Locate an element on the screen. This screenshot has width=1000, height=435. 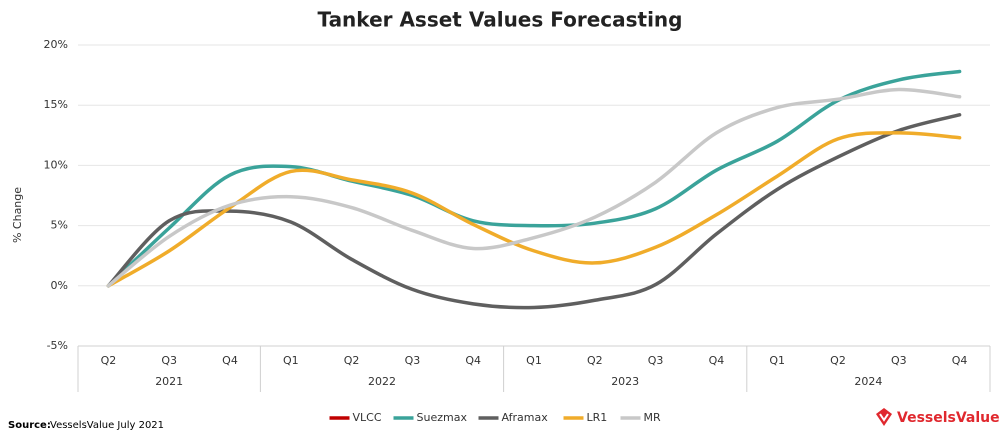
y-tick-label: 0% is located at coordinates (59, 285).